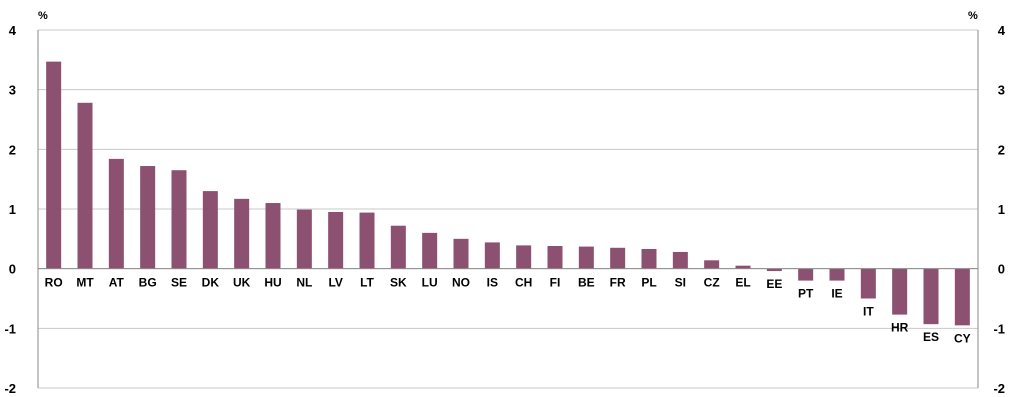 This screenshot has height=397, width=1013. What do you see at coordinates (618, 258) in the screenshot?
I see `bar-fr` at bounding box center [618, 258].